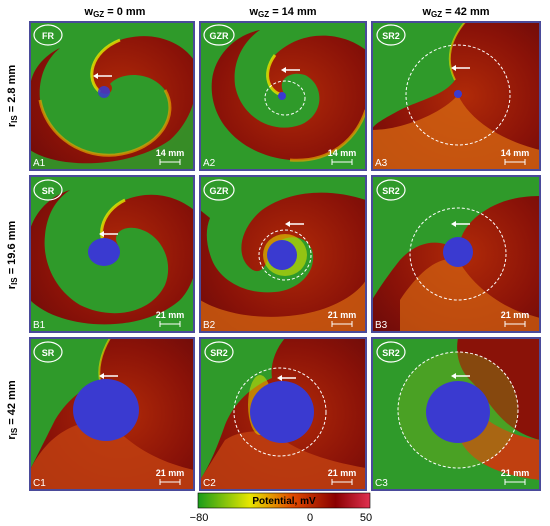 The width and height of the screenshot is (550, 526). Describe the element at coordinates (381, 163) in the screenshot. I see `panel-id: A3` at that location.